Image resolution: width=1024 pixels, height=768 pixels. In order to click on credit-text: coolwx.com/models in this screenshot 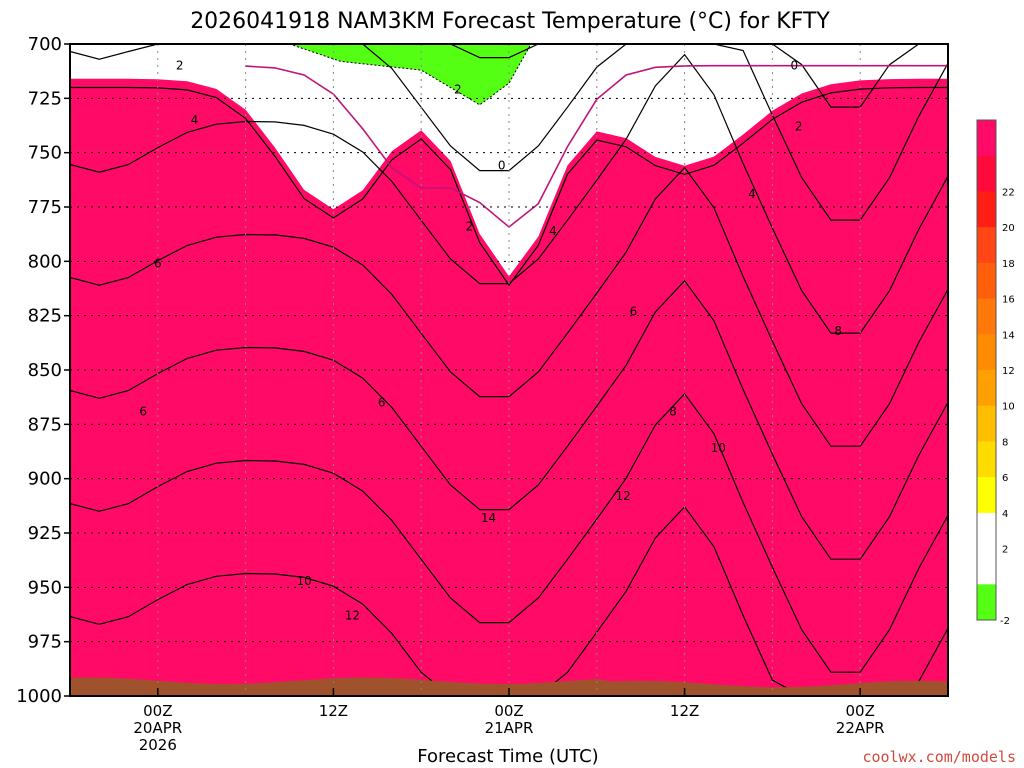, I will do `click(939, 757)`.